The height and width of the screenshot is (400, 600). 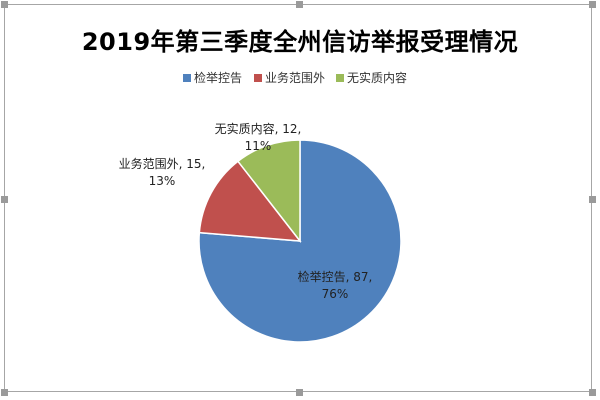 I want to click on data-label-1-value: 检举控告, 87,, so click(x=335, y=276).